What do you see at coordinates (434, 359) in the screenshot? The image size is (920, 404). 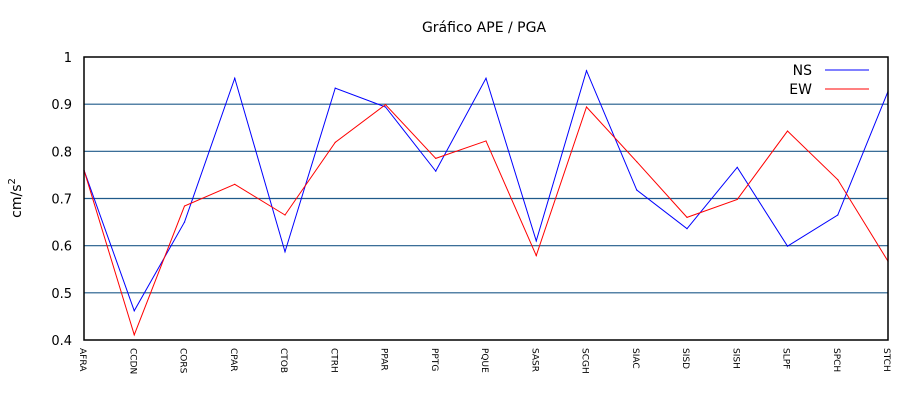 I see `x-tick-label: PPTG` at bounding box center [434, 359].